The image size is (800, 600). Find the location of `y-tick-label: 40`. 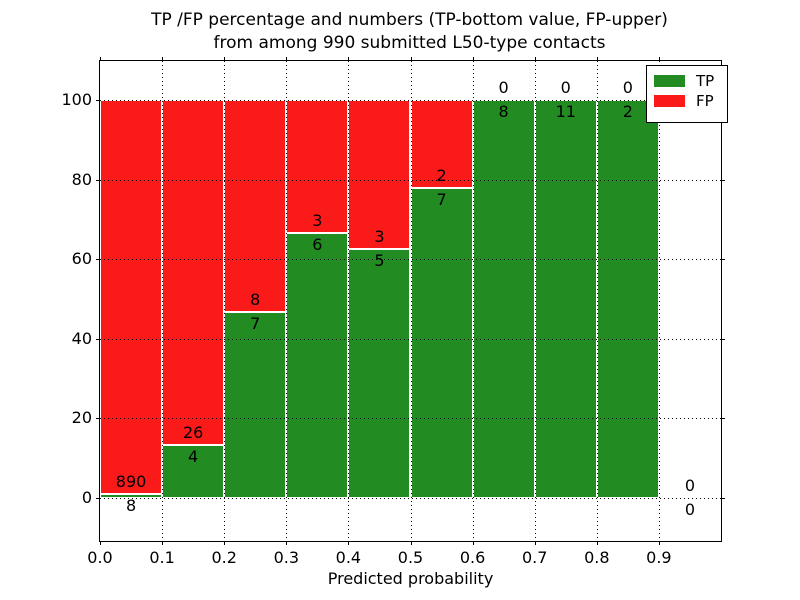

y-tick-label: 40 is located at coordinates (81, 338).